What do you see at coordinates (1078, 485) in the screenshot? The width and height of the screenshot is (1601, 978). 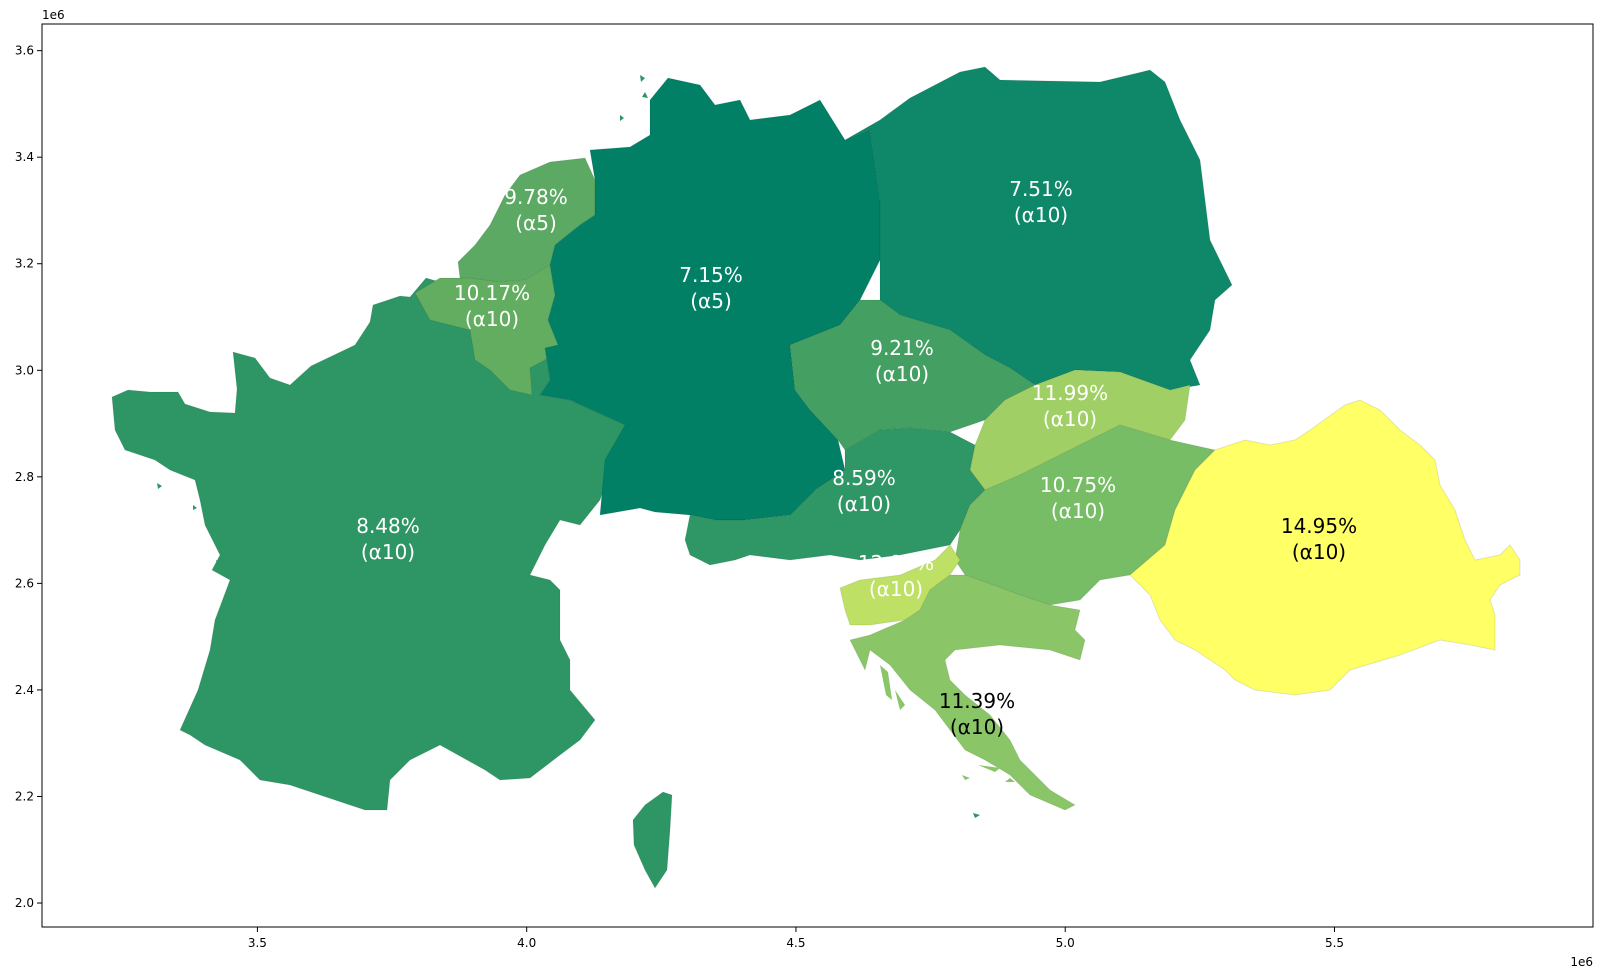 I see `label-hungary-pct: 10.75%` at bounding box center [1078, 485].